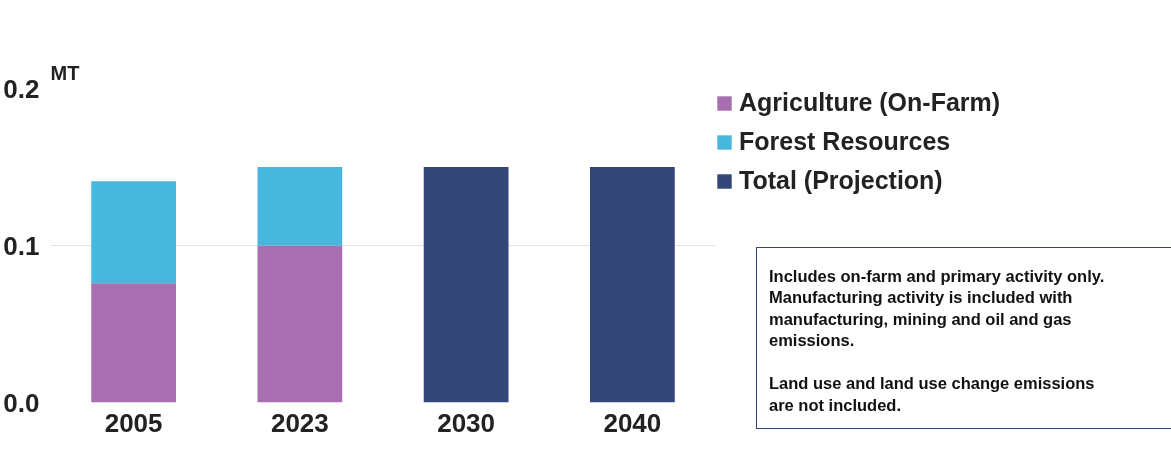  Describe the element at coordinates (845, 141) in the screenshot. I see `legend-label: Forest Resources` at that location.